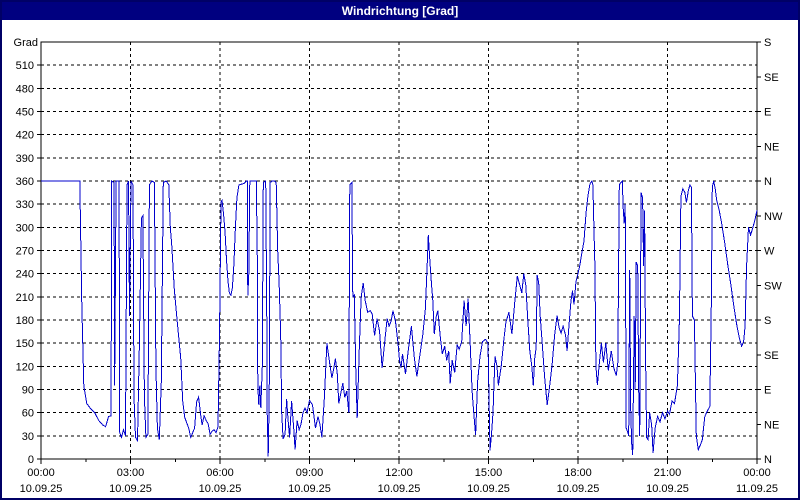 The height and width of the screenshot is (500, 800). Describe the element at coordinates (25, 298) in the screenshot. I see `y-left-tick-label: 210` at that location.